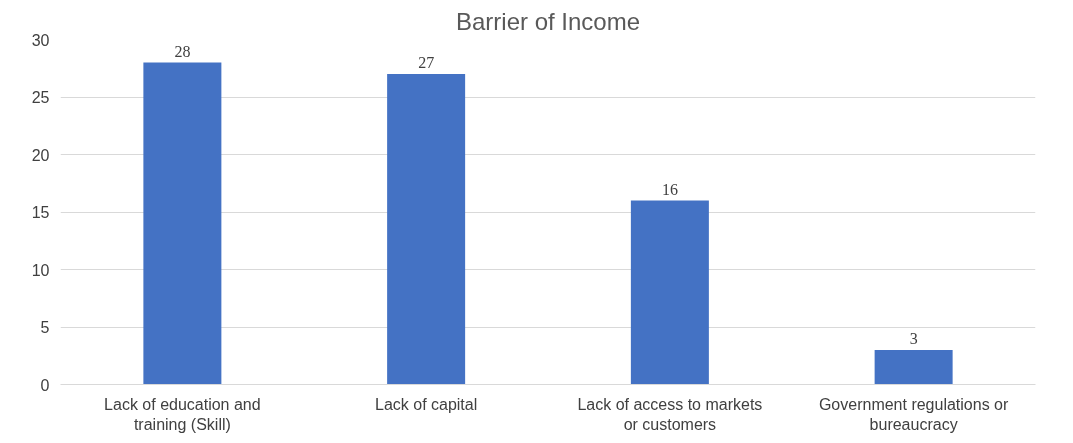 The height and width of the screenshot is (443, 1073). I want to click on y-tick-label: 15, so click(40, 212).